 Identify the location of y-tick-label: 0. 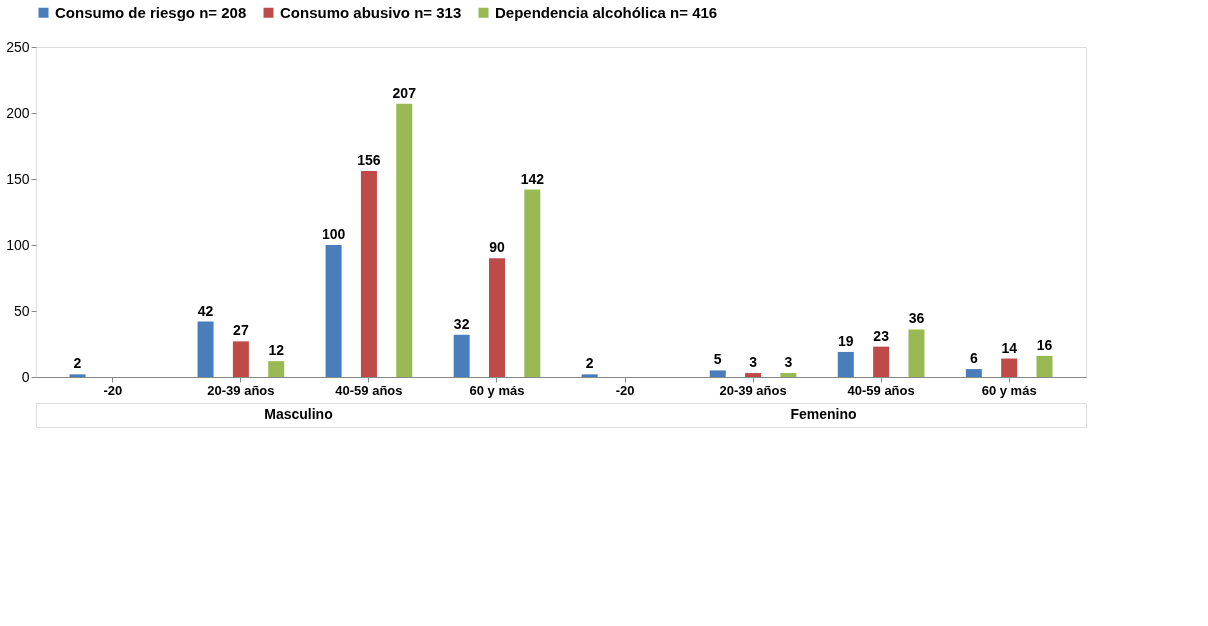
(25, 376).